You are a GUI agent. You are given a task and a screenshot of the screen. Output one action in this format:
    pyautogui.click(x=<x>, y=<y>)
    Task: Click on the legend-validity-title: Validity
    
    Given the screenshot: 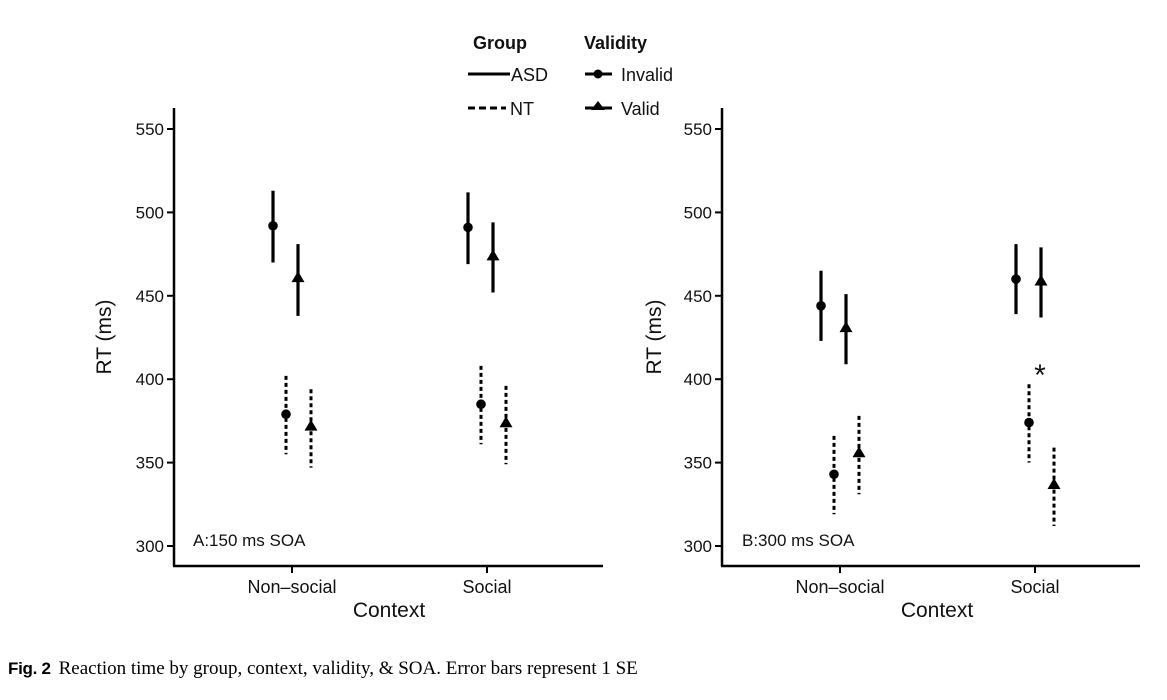 What is the action you would take?
    pyautogui.click(x=615, y=43)
    